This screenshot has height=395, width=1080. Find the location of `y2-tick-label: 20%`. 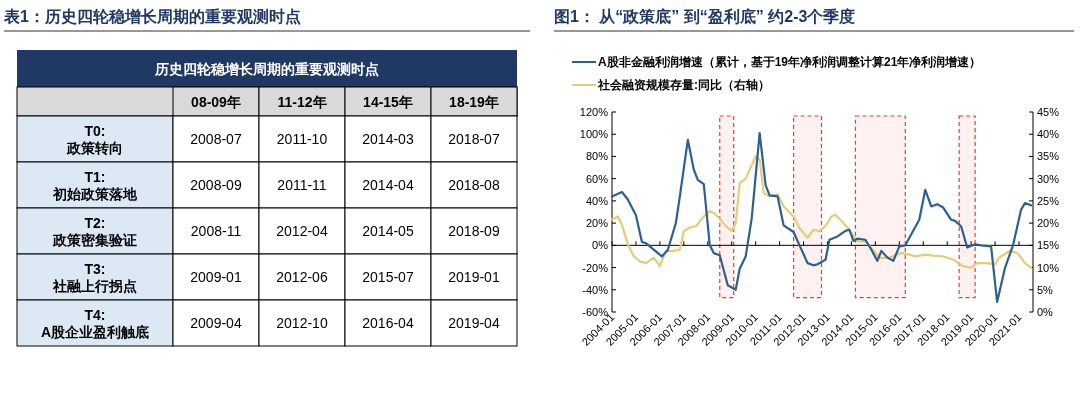

y2-tick-label: 20% is located at coordinates (1048, 223).